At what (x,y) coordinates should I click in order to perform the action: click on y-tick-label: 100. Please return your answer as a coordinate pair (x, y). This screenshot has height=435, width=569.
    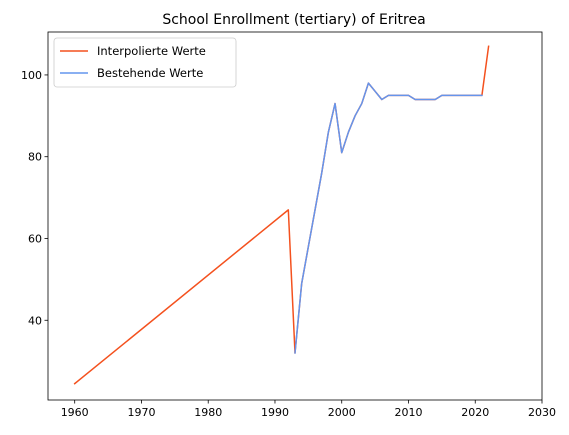
    Looking at the image, I should click on (31, 75).